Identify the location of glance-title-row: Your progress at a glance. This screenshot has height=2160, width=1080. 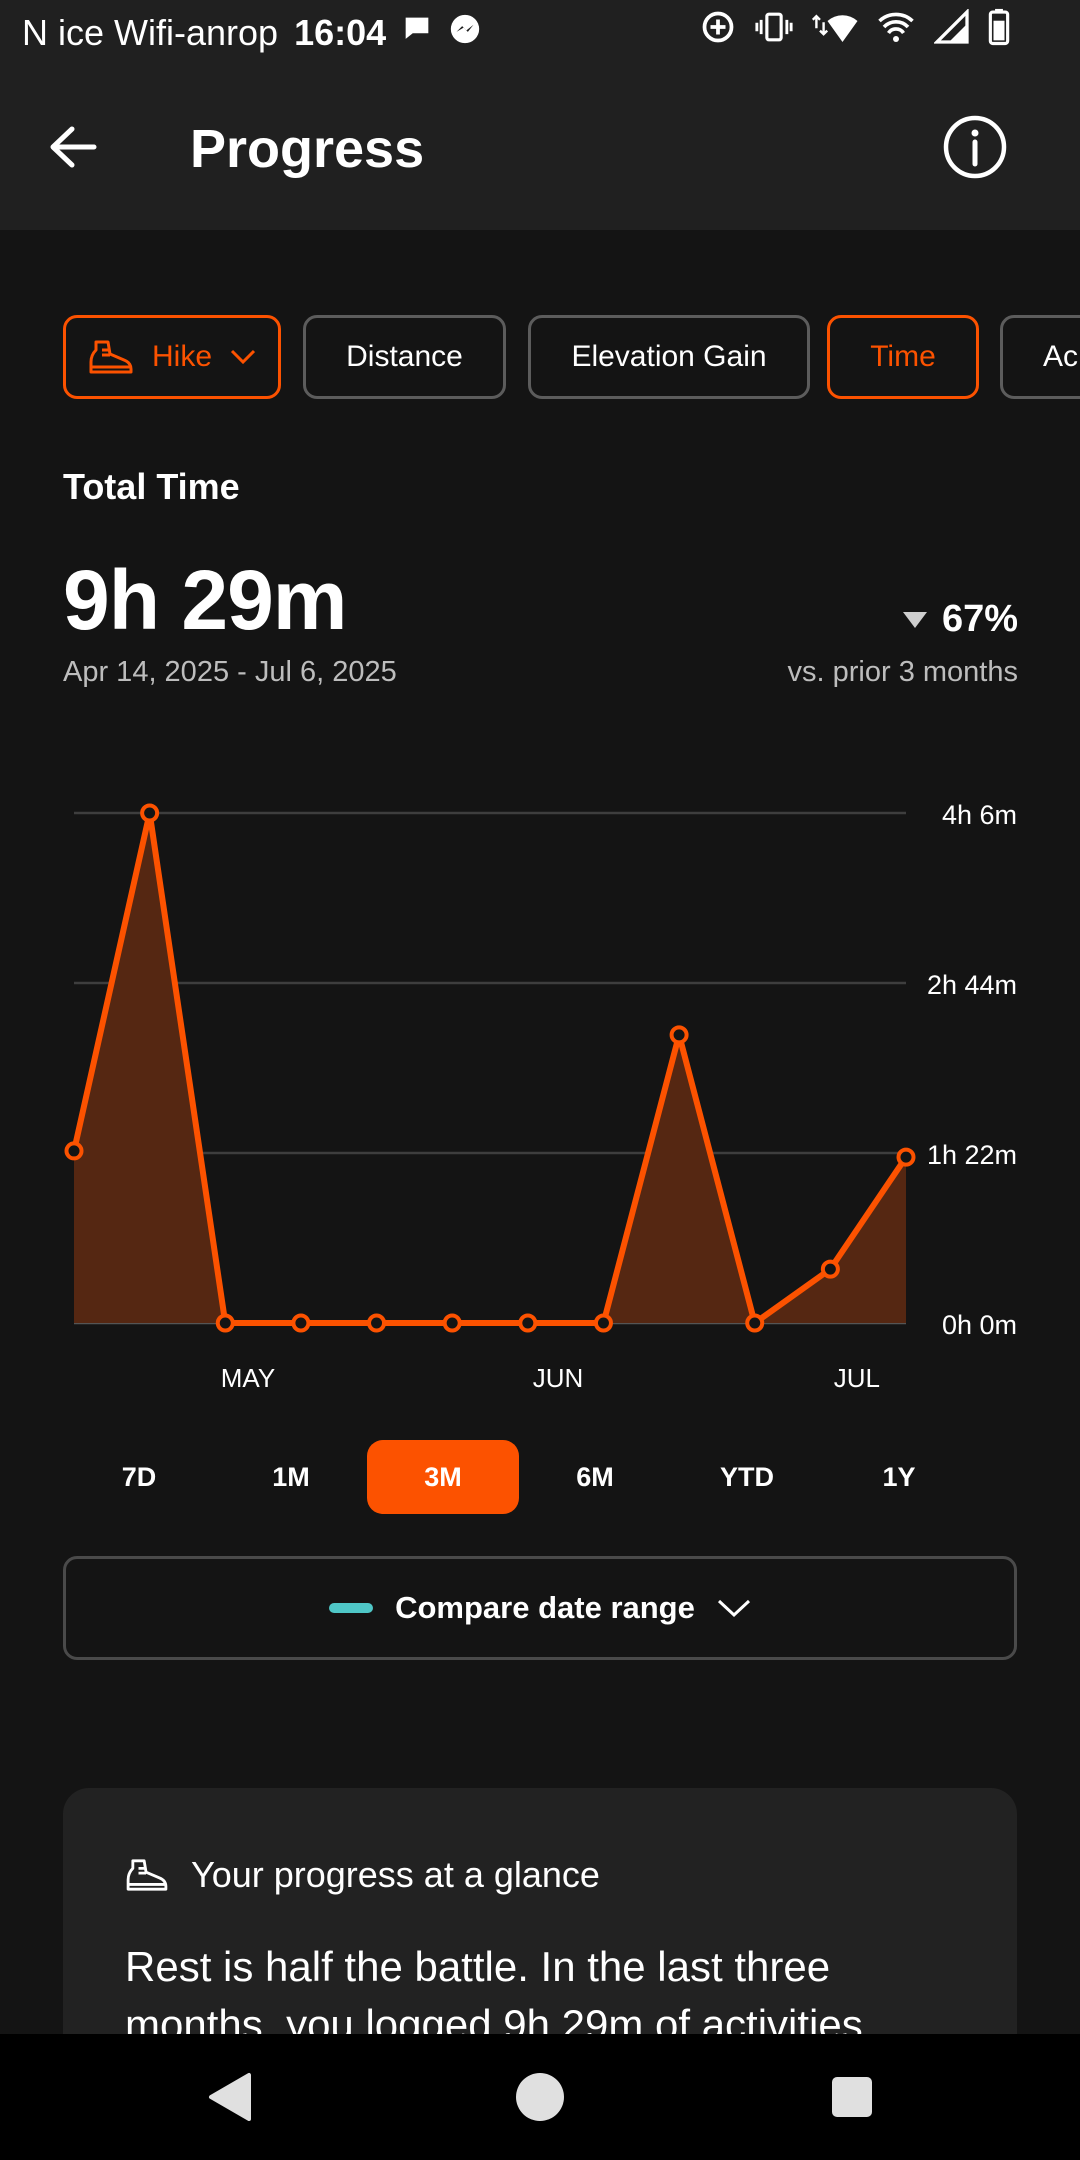
(362, 1875).